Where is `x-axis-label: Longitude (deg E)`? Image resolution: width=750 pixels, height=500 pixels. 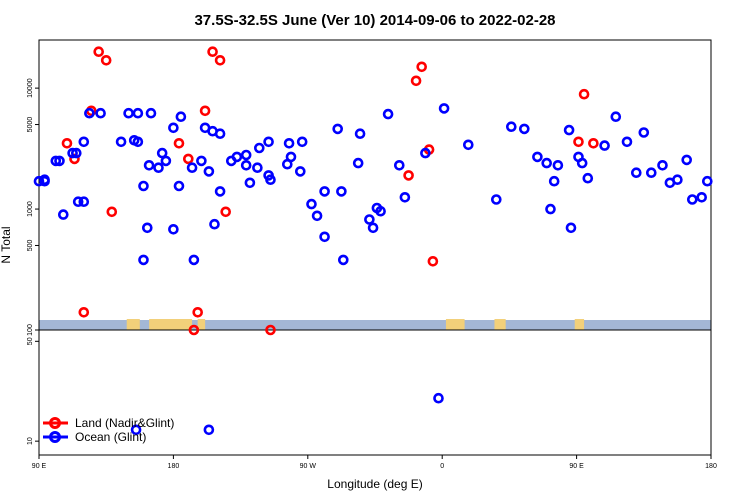
x-axis-label: Longitude (deg E) is located at coordinates (374, 484).